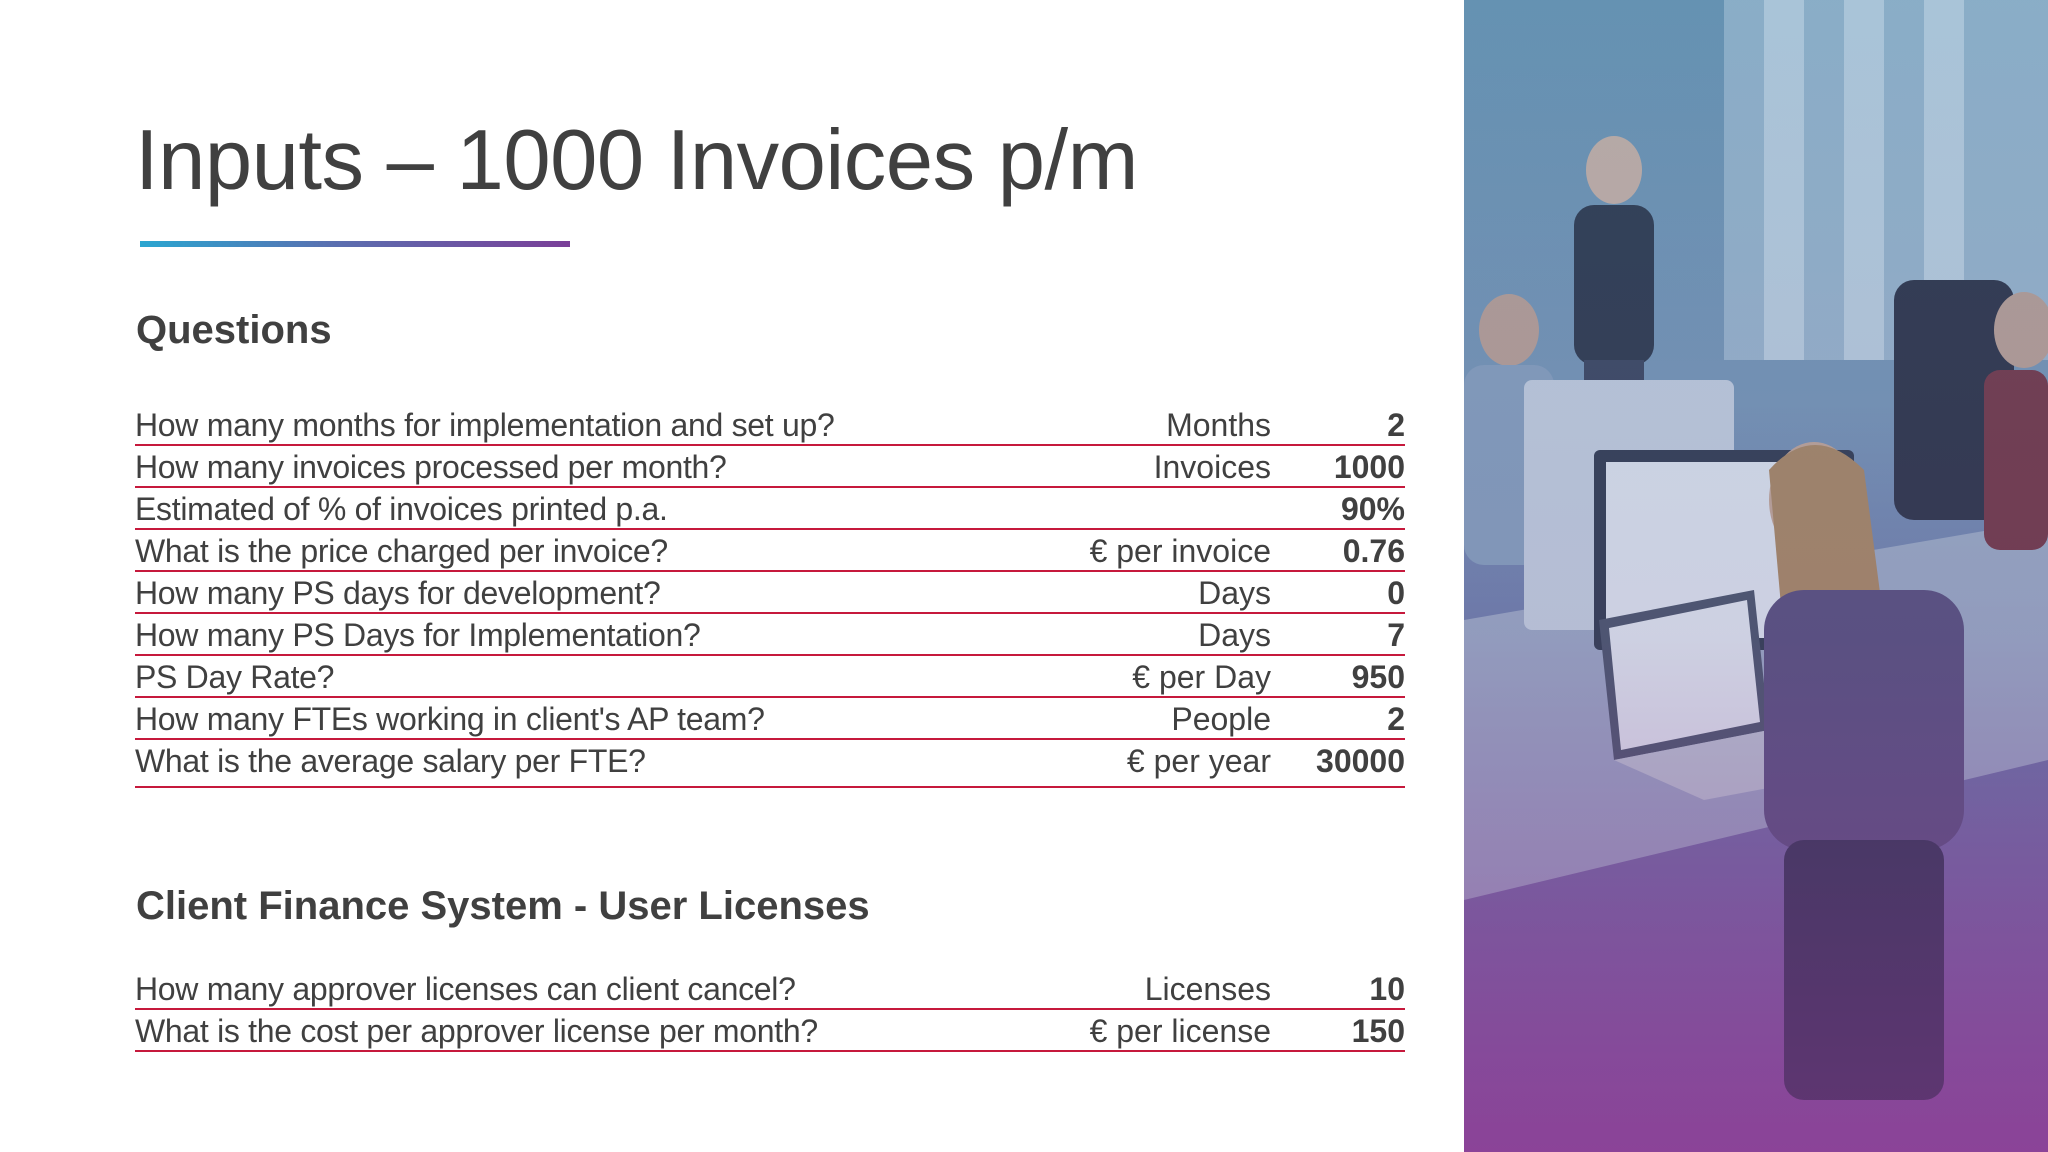 The height and width of the screenshot is (1152, 2048). Describe the element at coordinates (1212, 467) in the screenshot. I see `row-unit: Invoices` at that location.